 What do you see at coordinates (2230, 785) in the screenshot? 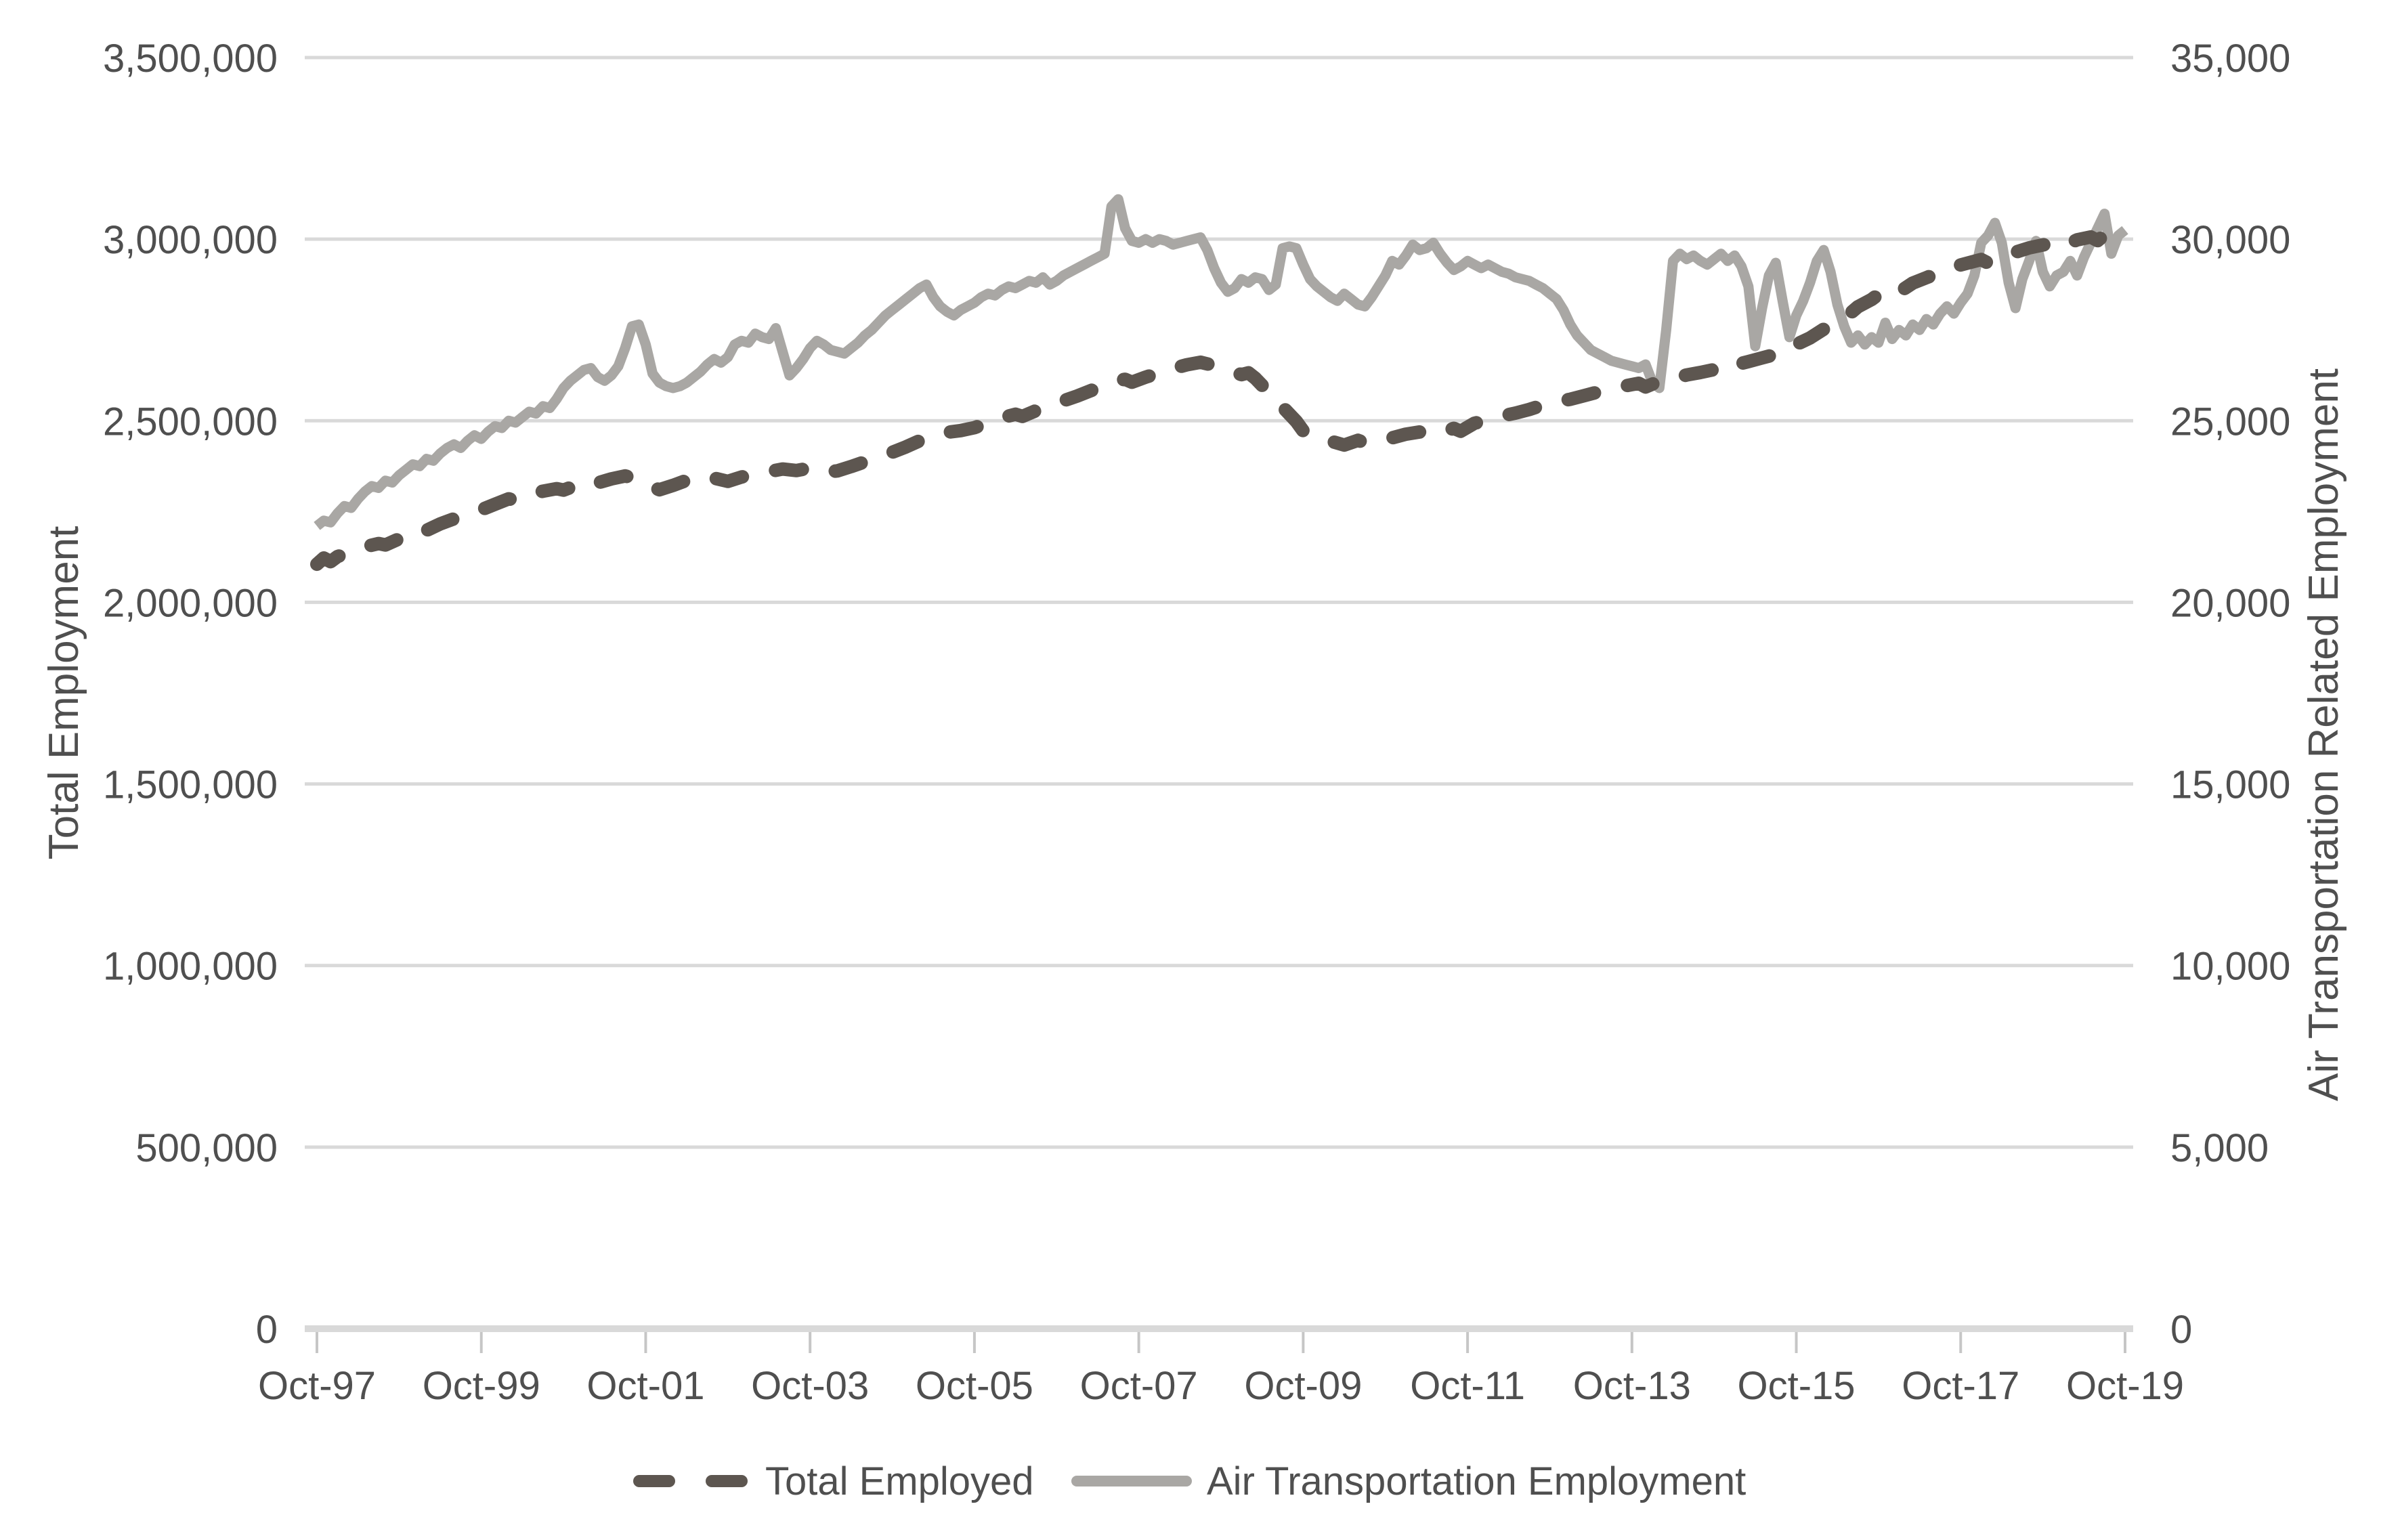
I see `right-axis-tick-label: 15,000` at bounding box center [2230, 785].